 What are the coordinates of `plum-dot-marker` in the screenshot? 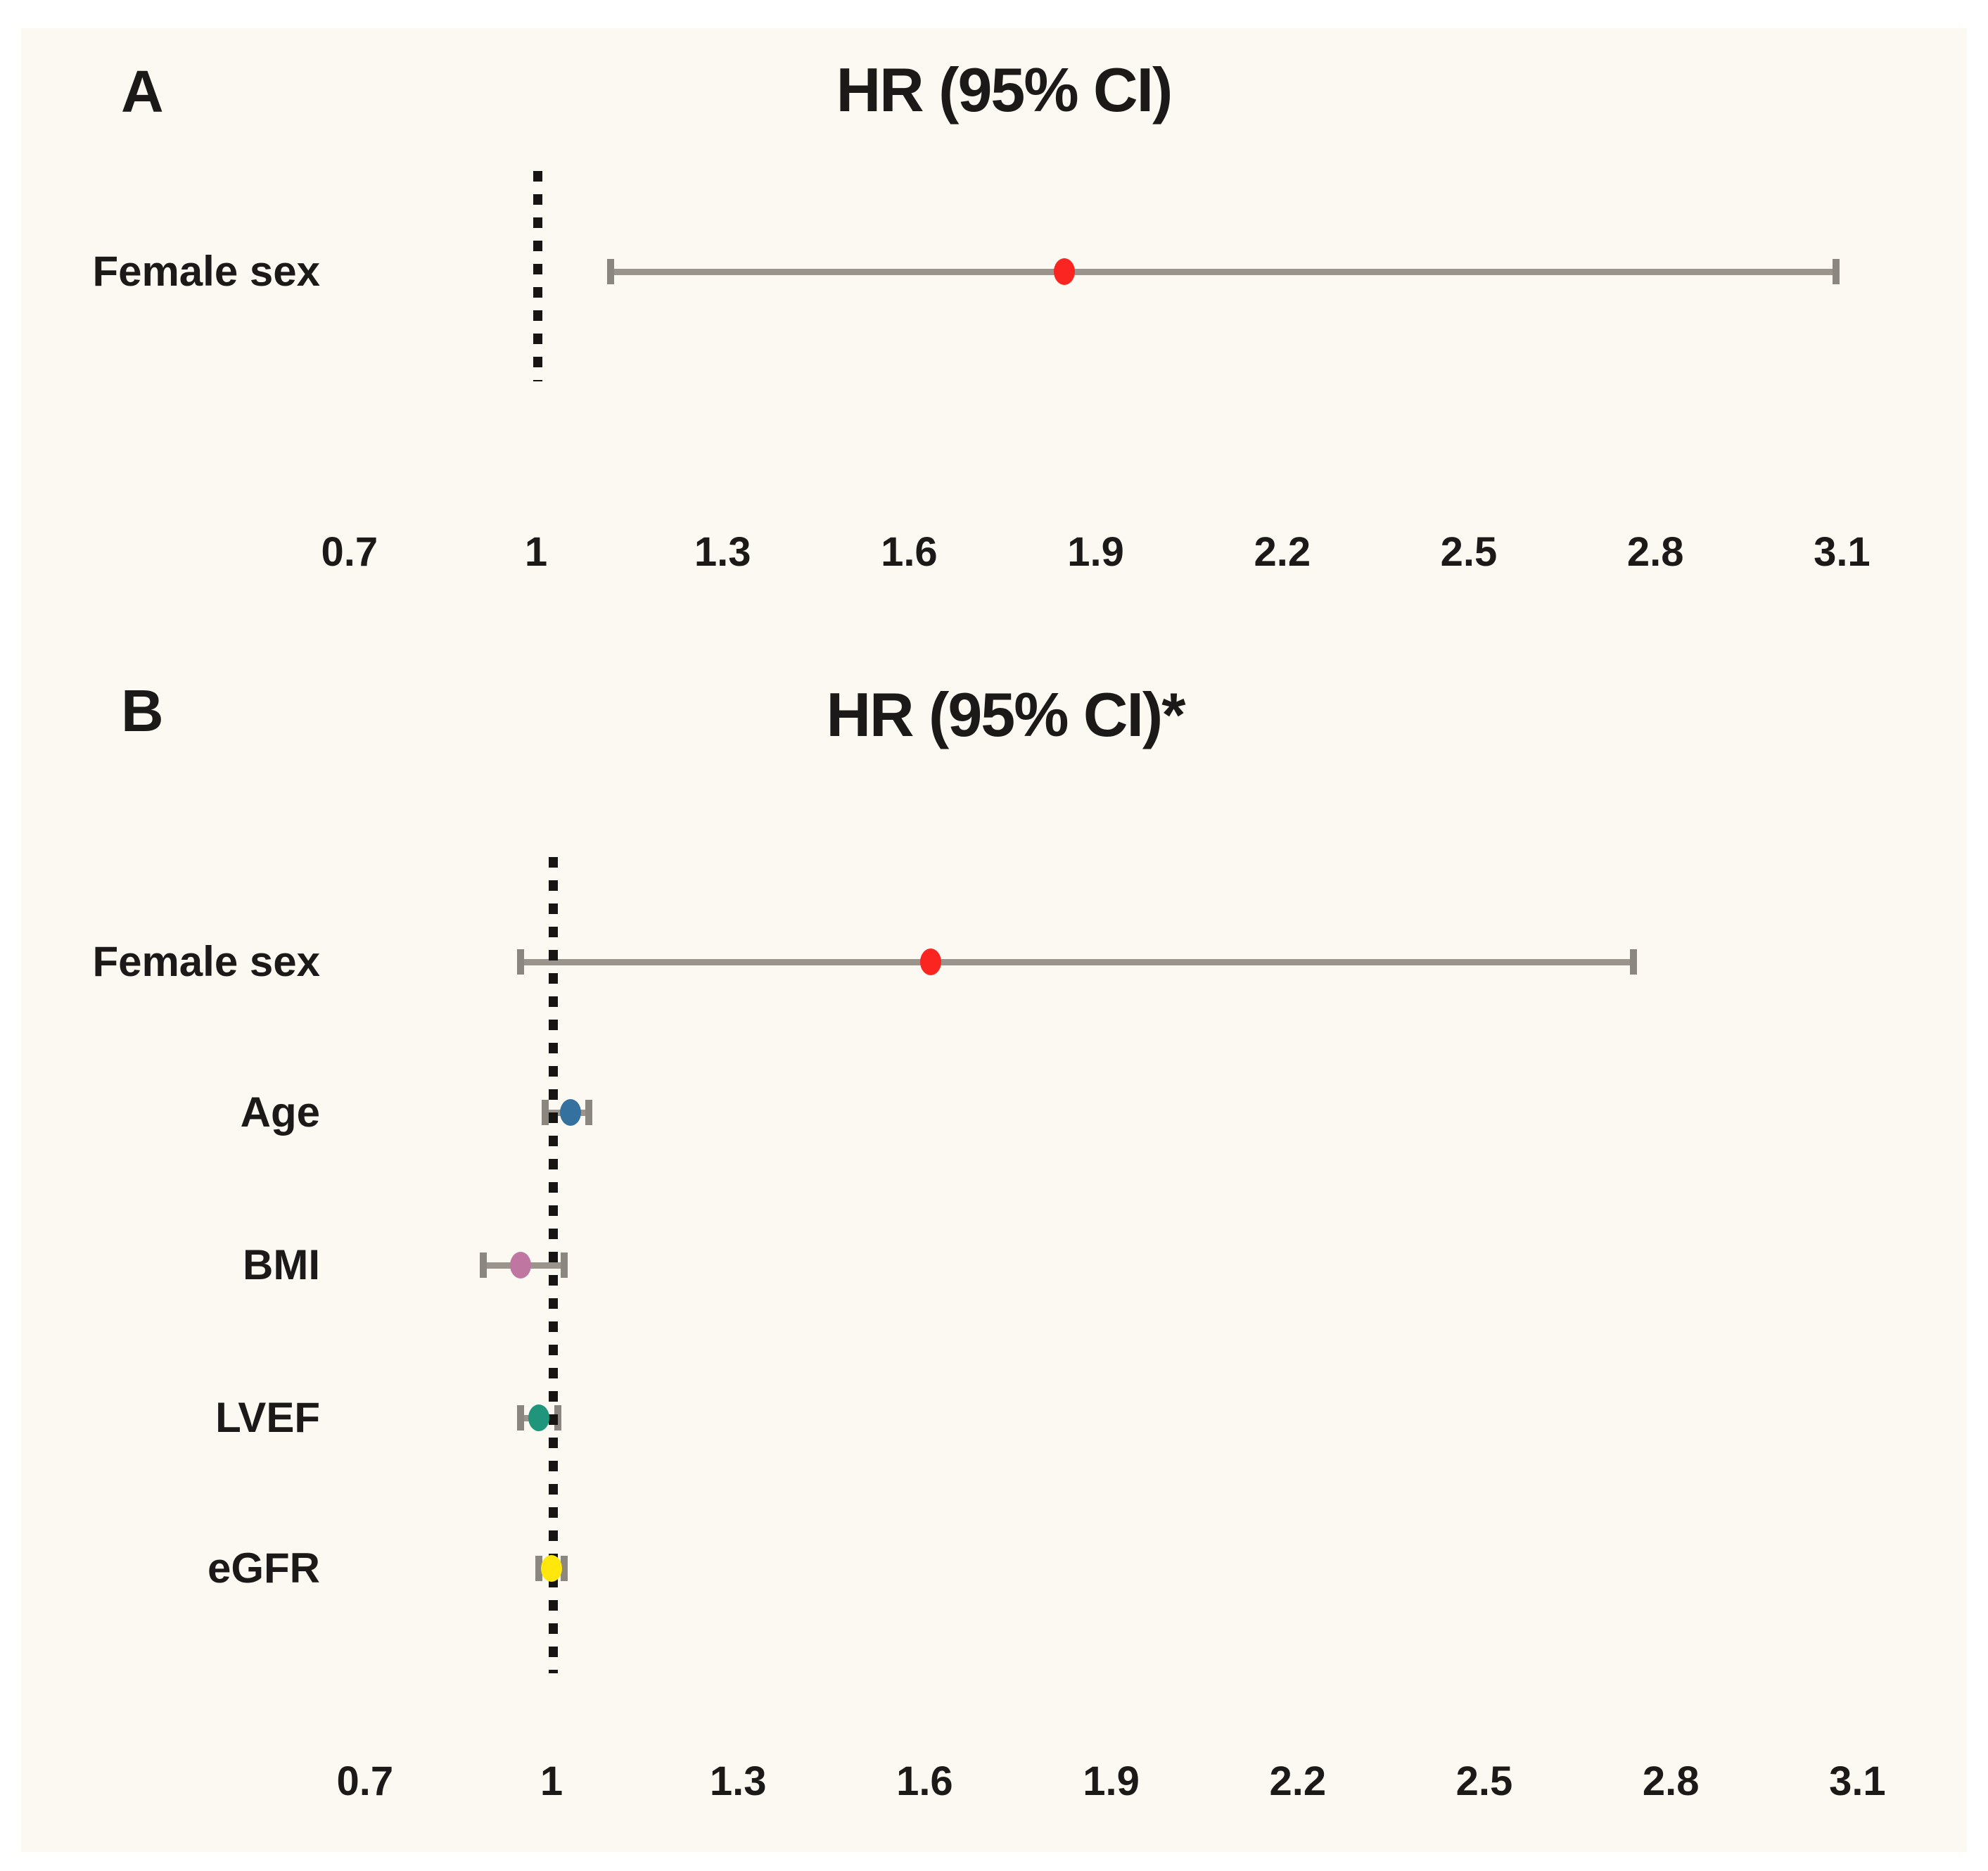 It's located at (520, 1265).